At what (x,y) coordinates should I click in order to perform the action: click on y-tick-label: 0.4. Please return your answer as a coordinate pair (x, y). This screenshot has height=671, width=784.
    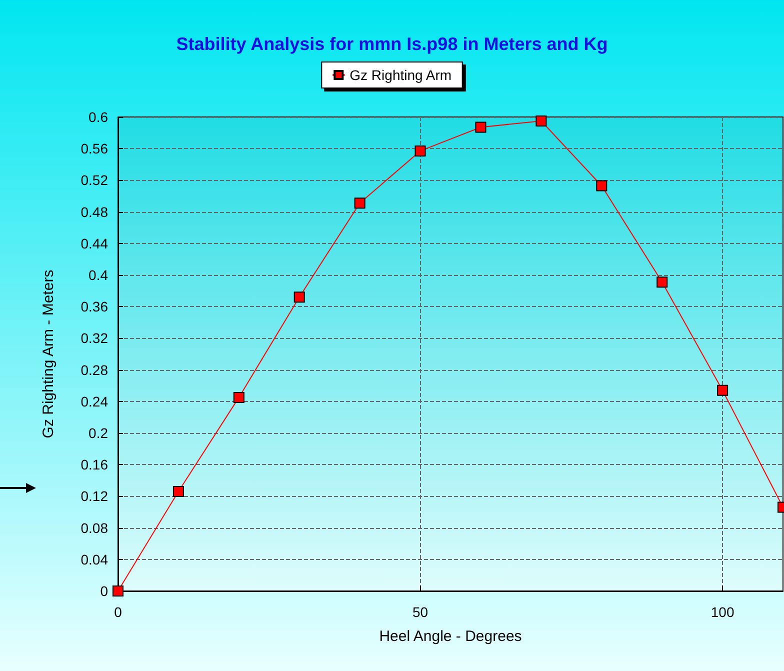
    Looking at the image, I should click on (98, 275).